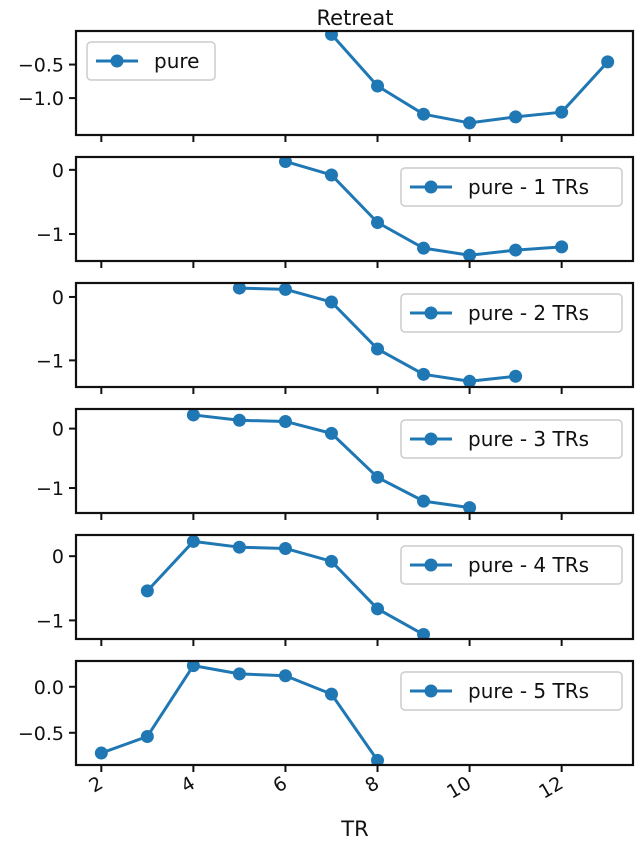 This screenshot has width=641, height=848. What do you see at coordinates (49, 688) in the screenshot?
I see `y-tick-label: 0.0` at bounding box center [49, 688].